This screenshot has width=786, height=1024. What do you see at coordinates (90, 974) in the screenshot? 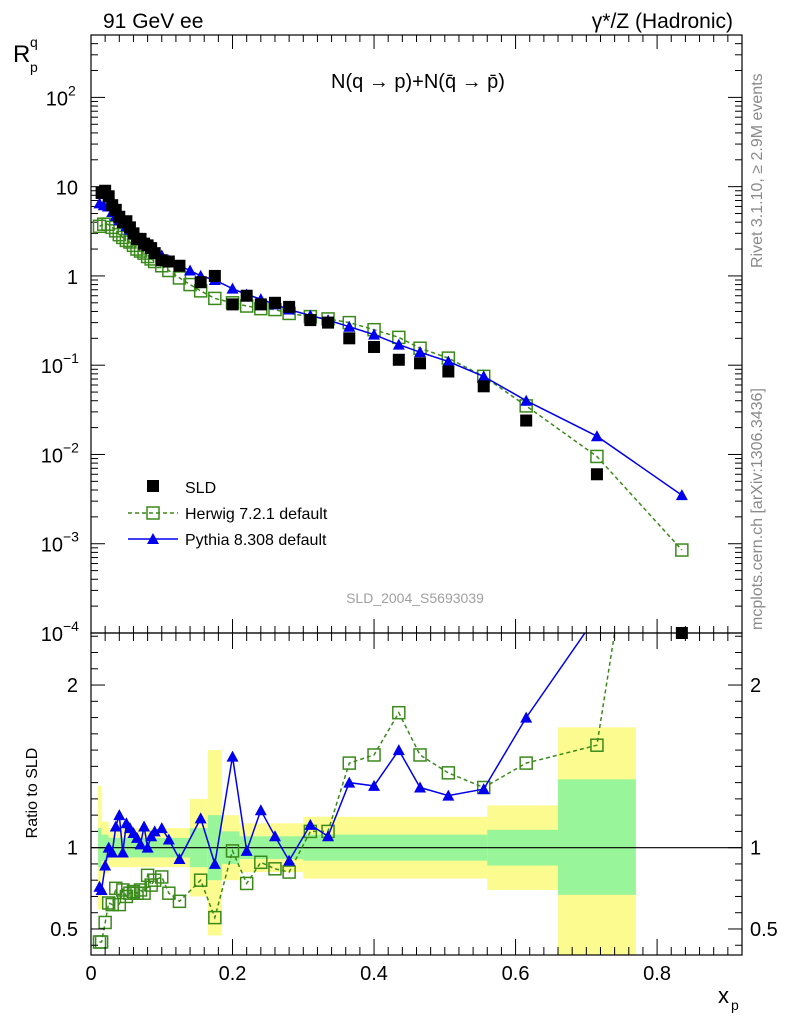
I see `x-tick-label: 0` at bounding box center [90, 974].